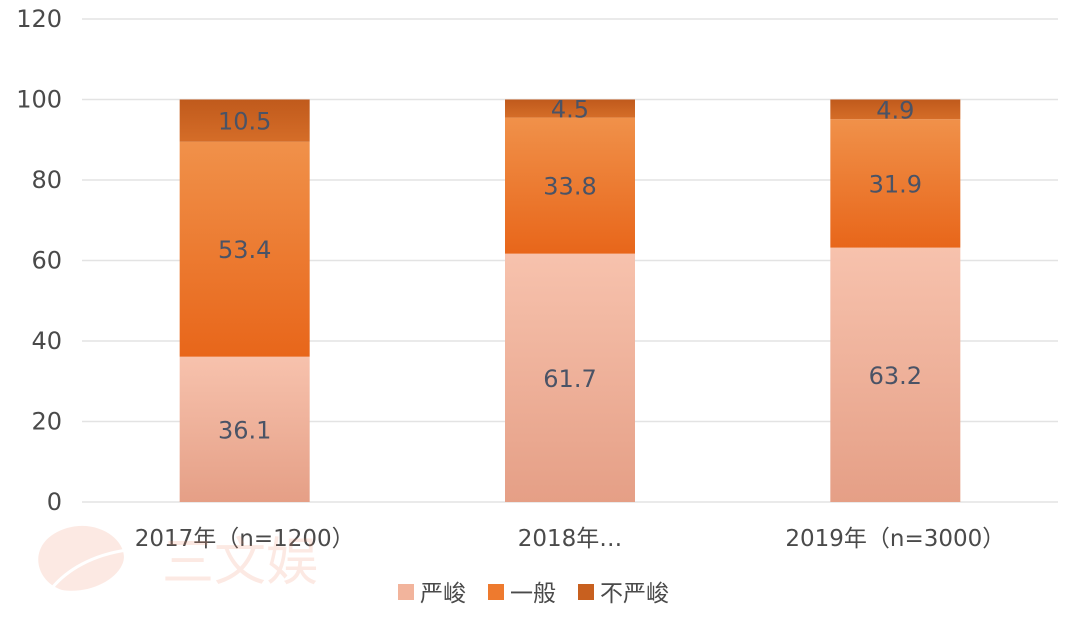 This screenshot has width=1080, height=626. What do you see at coordinates (81, 558) in the screenshot?
I see `watermark-leaf-icon` at bounding box center [81, 558].